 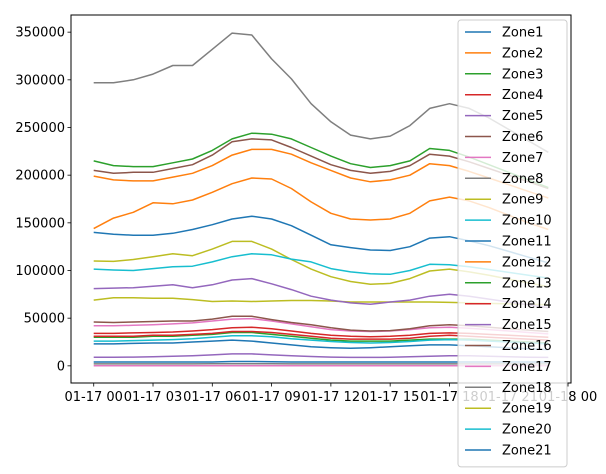 I want to click on x-tick-label: 01-17 03, so click(x=153, y=397).